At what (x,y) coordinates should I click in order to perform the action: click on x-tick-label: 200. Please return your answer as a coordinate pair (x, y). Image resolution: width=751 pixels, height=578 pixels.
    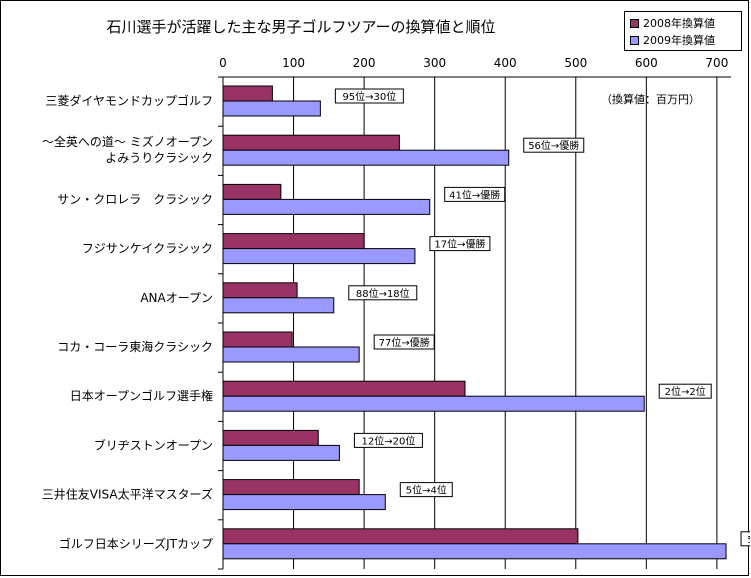
    Looking at the image, I should click on (364, 63).